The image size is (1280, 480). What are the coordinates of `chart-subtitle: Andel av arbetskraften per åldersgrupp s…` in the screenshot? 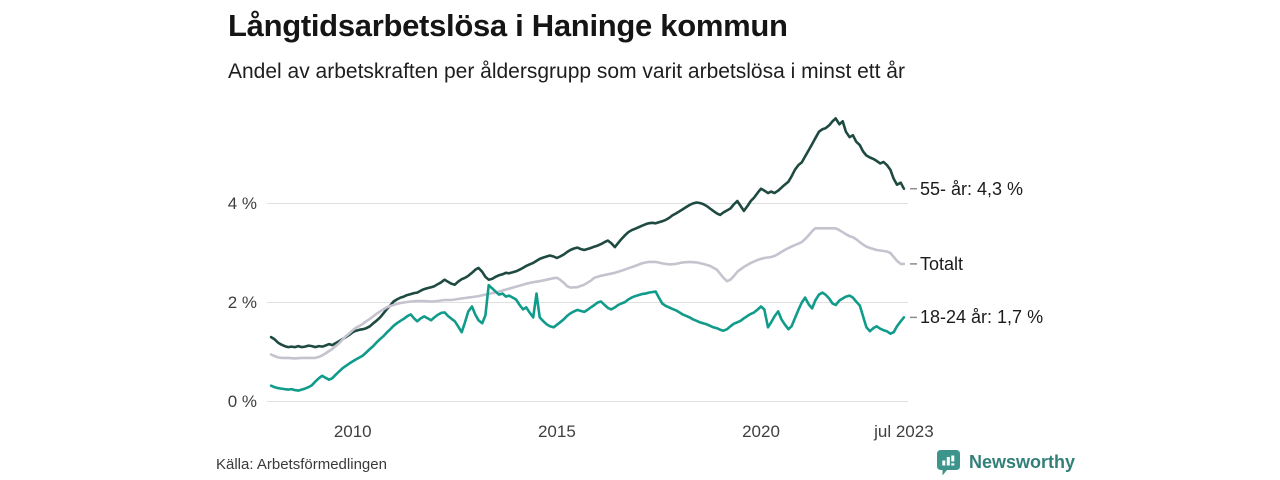 It's located at (566, 71).